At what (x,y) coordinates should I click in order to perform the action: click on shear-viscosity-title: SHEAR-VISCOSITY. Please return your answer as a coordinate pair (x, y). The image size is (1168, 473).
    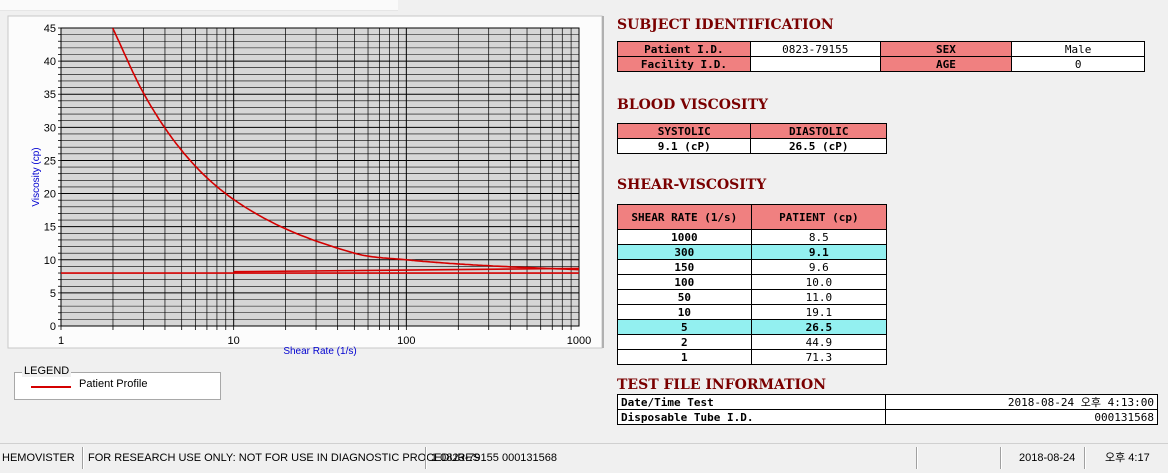
    Looking at the image, I should click on (692, 185).